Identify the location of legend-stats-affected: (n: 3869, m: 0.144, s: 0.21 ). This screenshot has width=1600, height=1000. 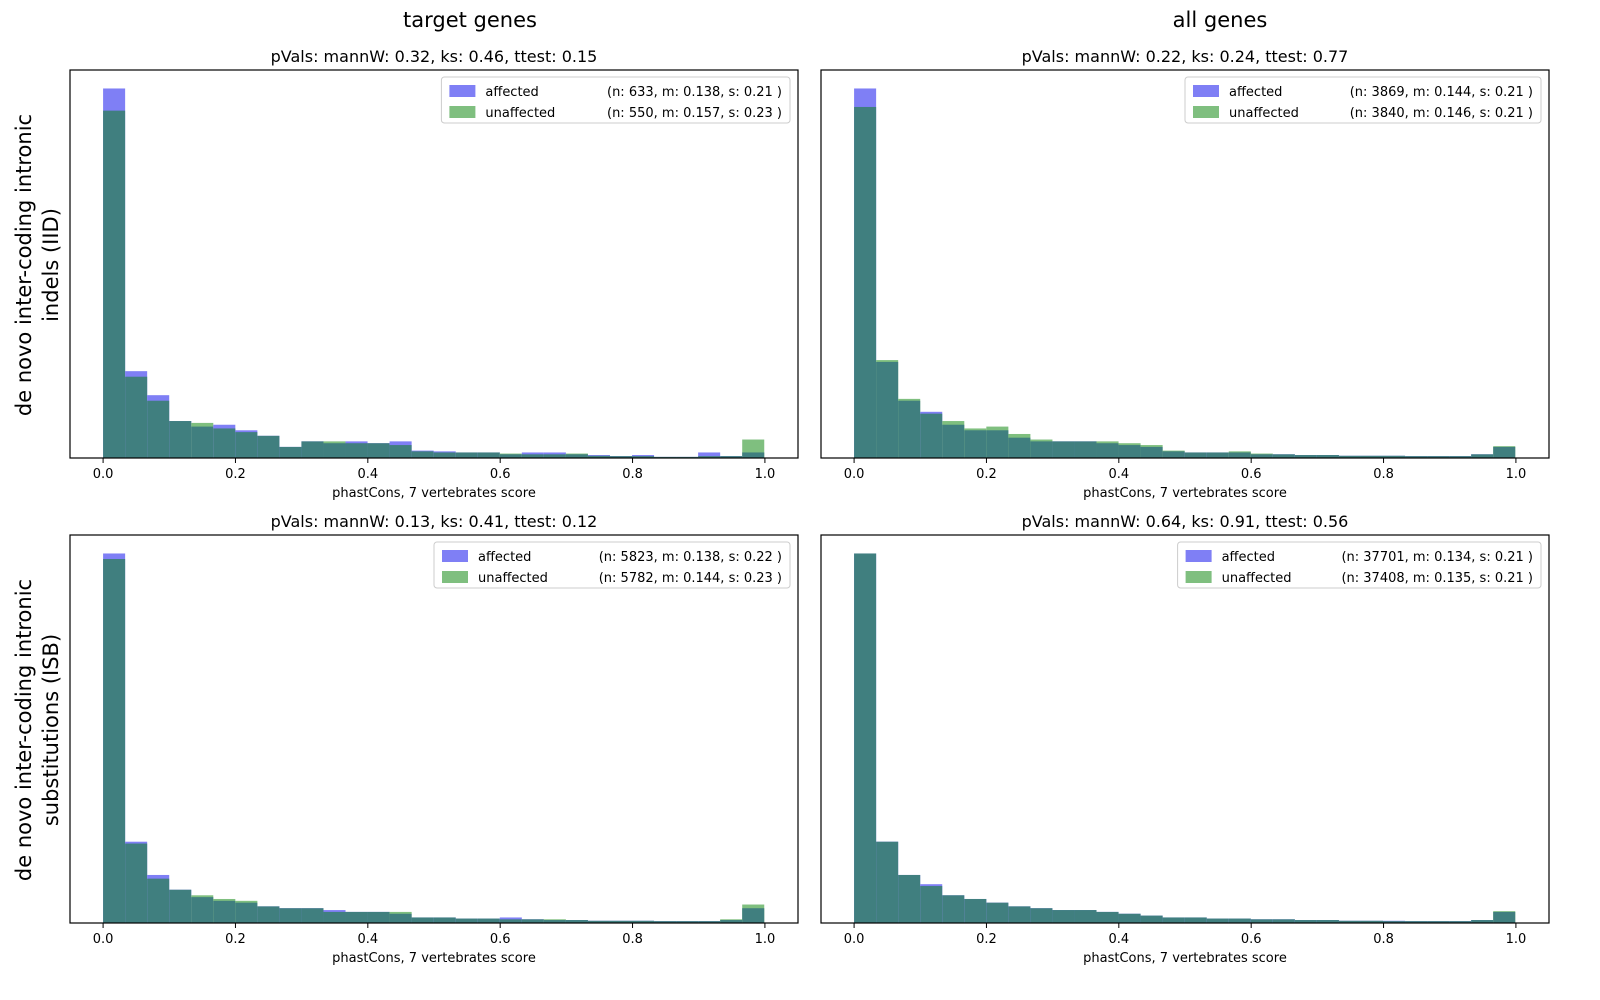
(1441, 92).